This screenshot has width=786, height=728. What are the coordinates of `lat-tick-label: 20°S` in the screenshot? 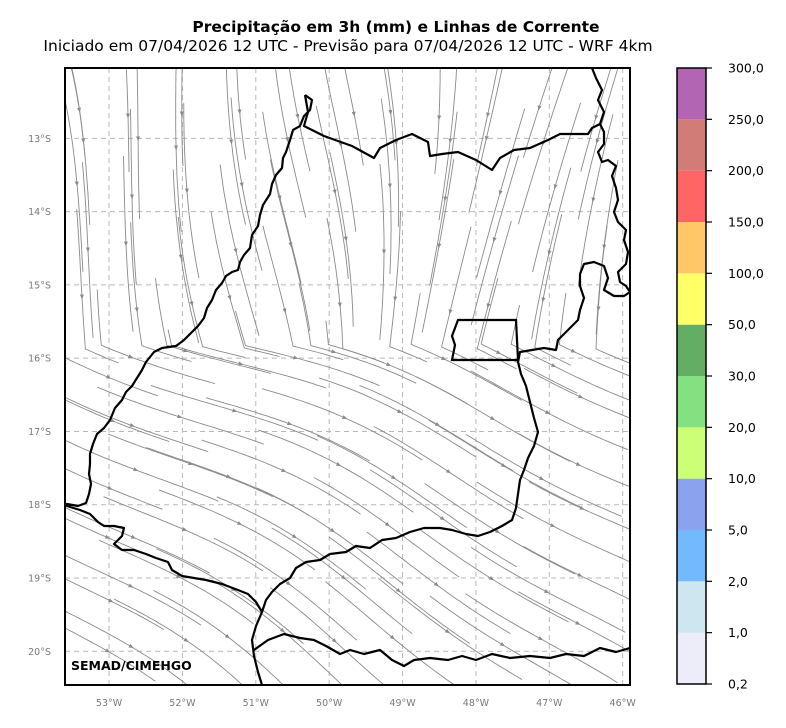 It's located at (39, 652).